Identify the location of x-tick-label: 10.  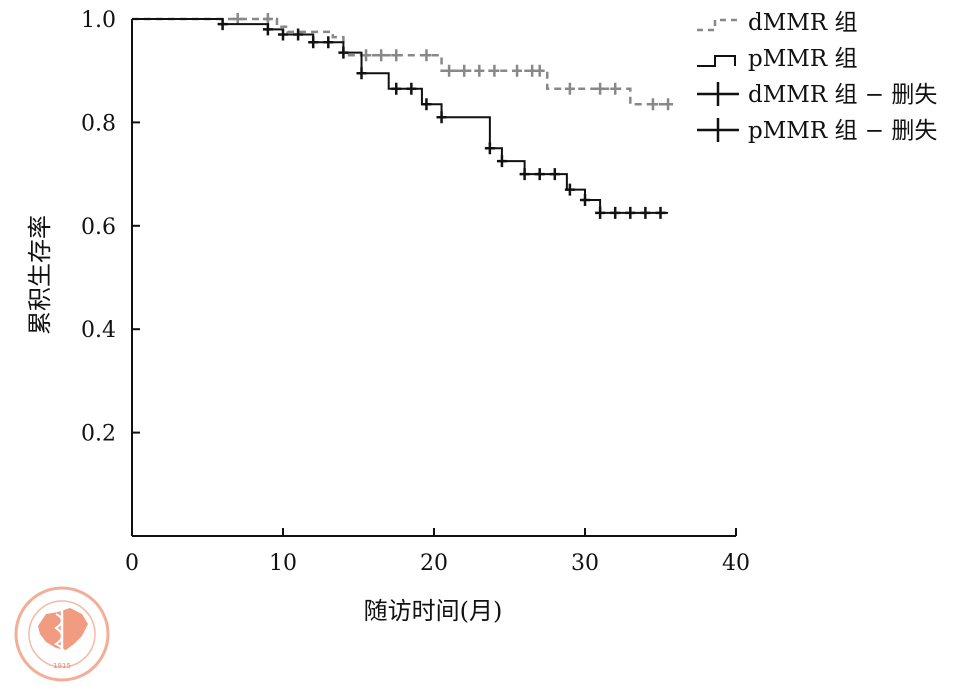
(283, 563).